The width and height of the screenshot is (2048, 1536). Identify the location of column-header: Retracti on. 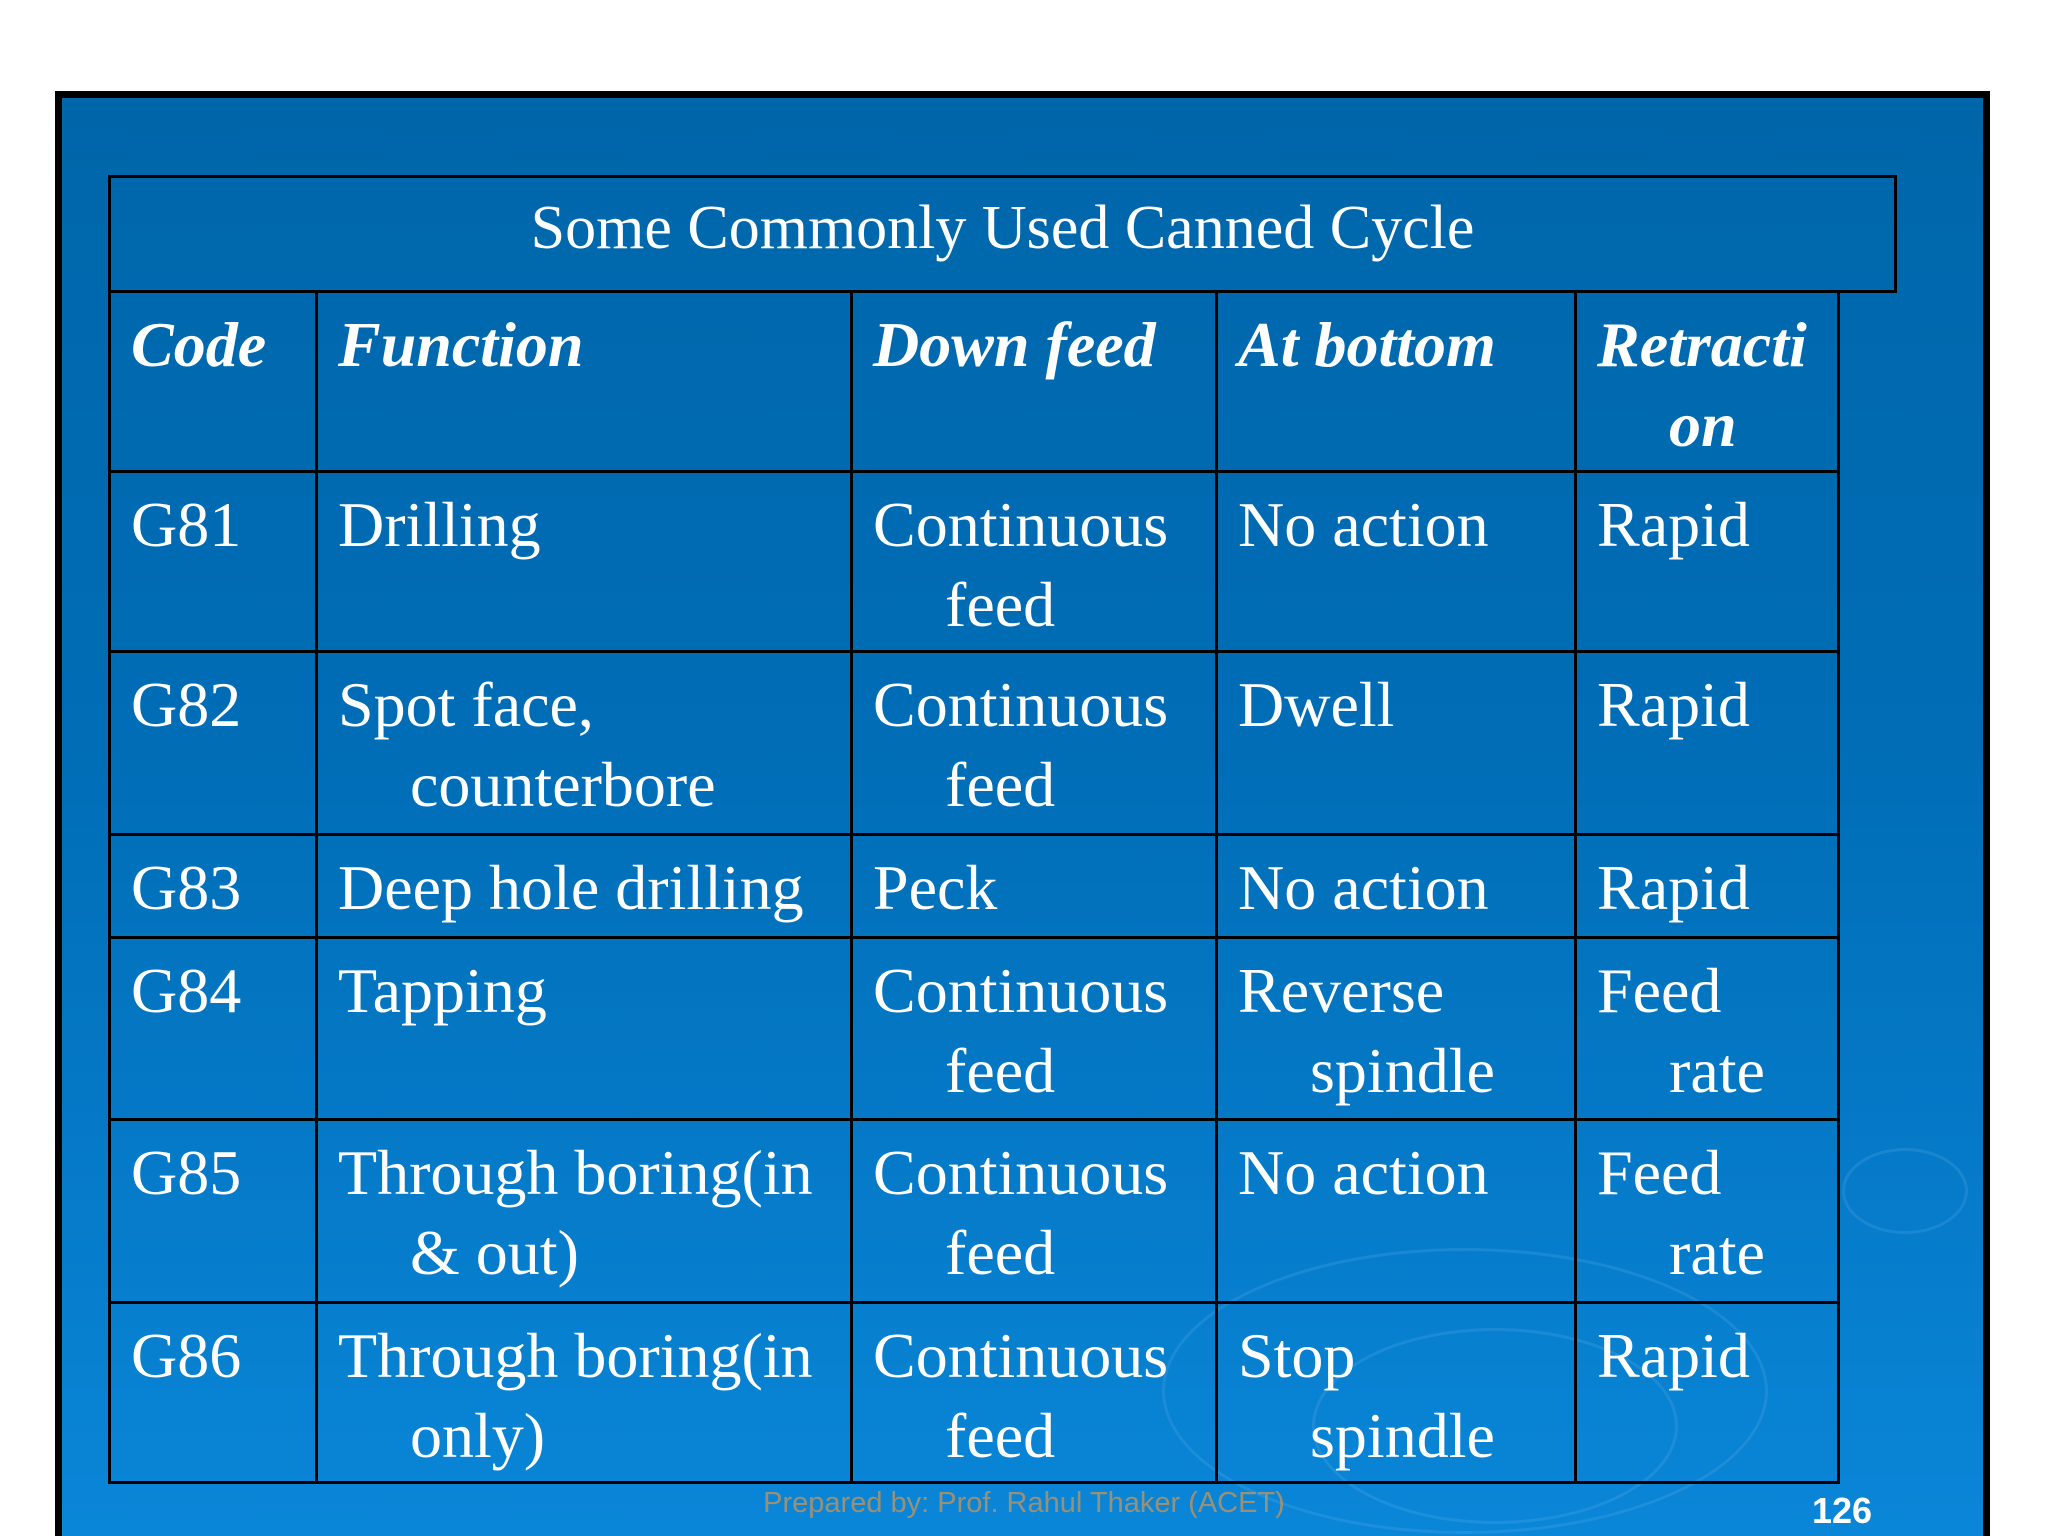
(1707, 381).